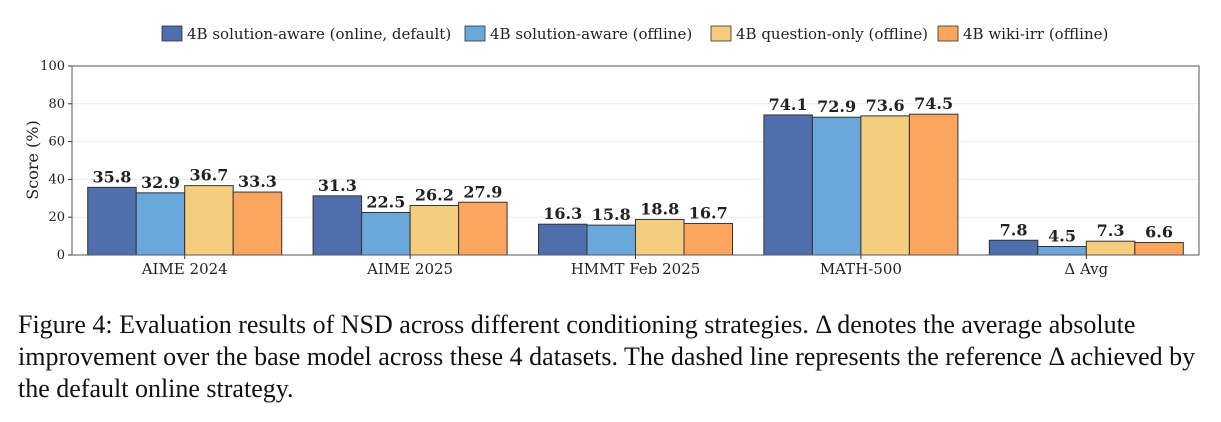 This screenshot has width=1221, height=422. Describe the element at coordinates (56, 104) in the screenshot. I see `y-tick-label: 80` at that location.